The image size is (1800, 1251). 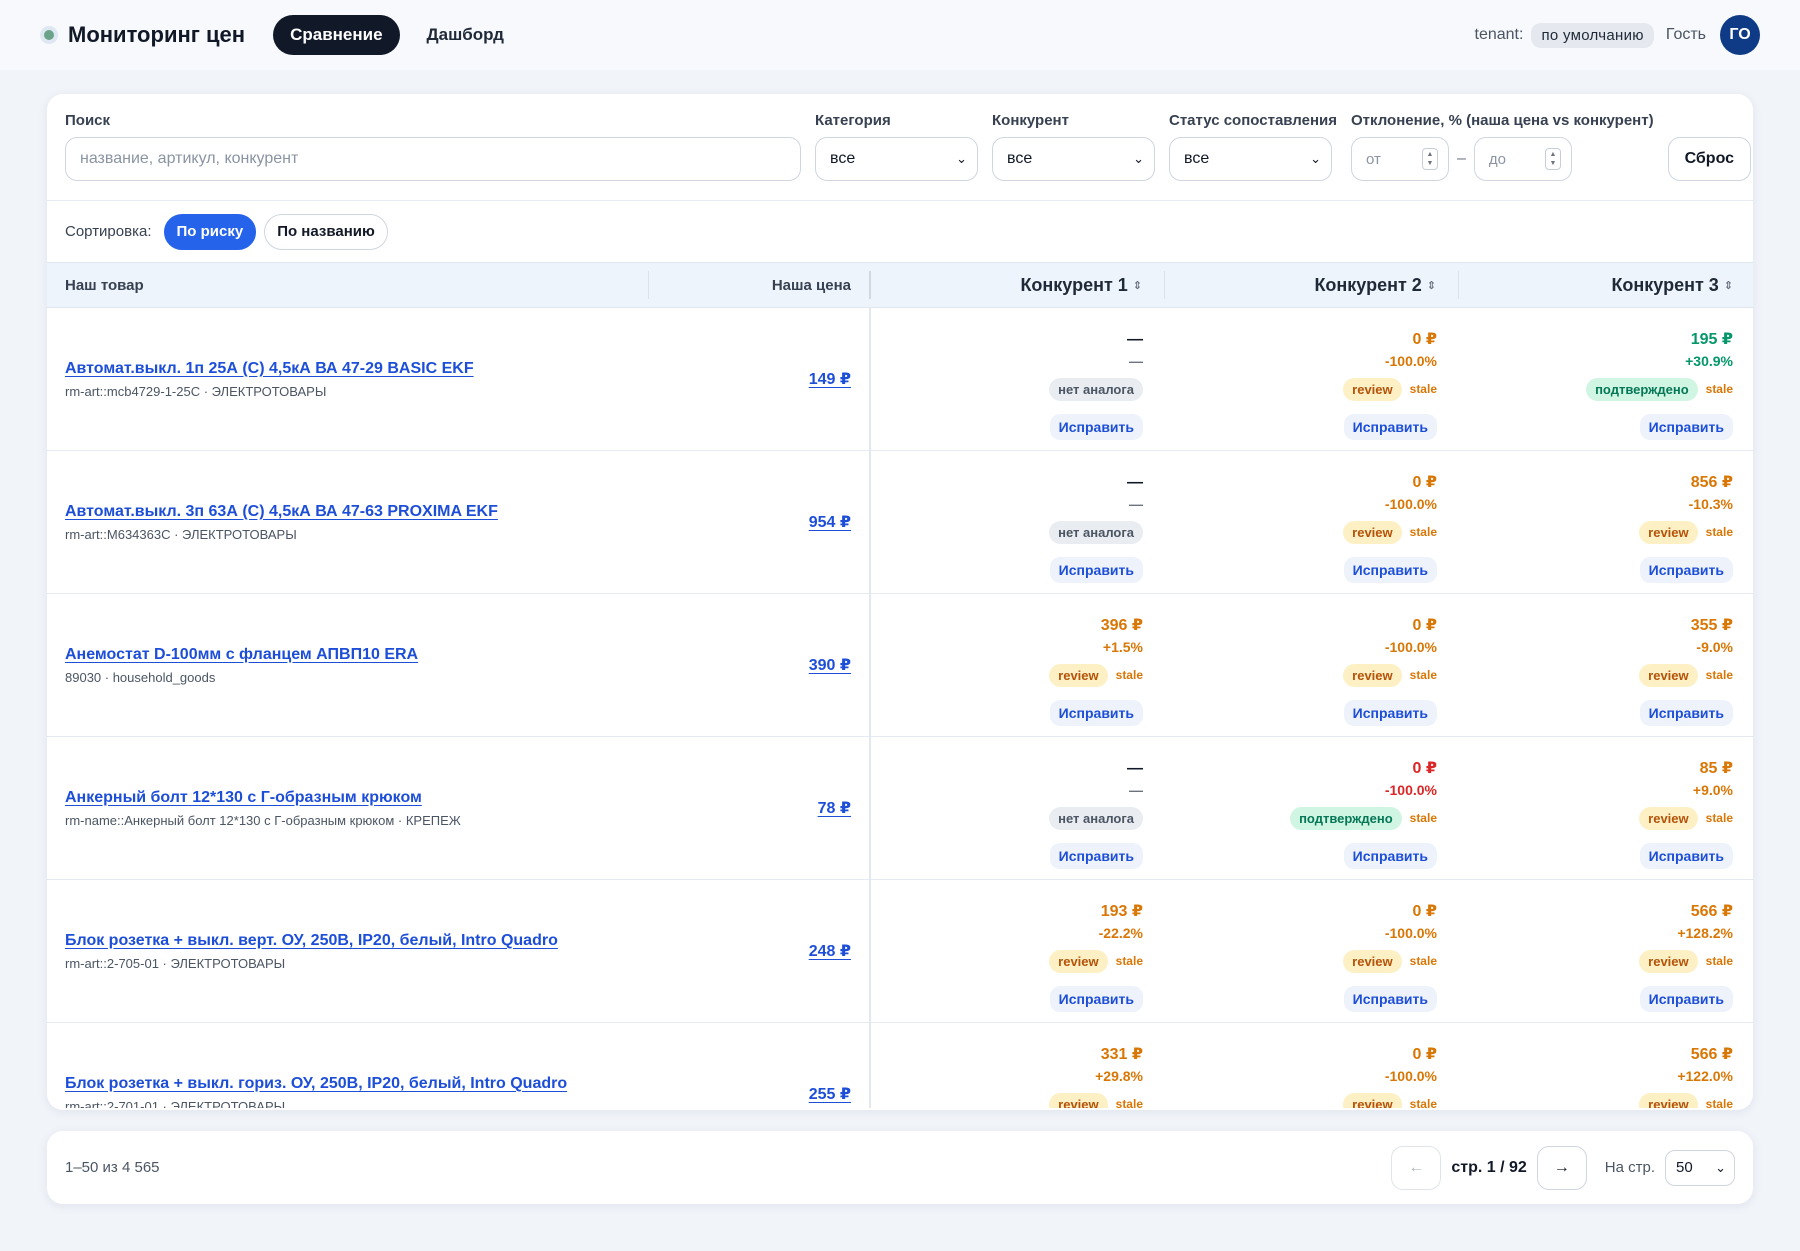 I want to click on deviation-from-input: от ▲ ▼, so click(x=1400, y=159).